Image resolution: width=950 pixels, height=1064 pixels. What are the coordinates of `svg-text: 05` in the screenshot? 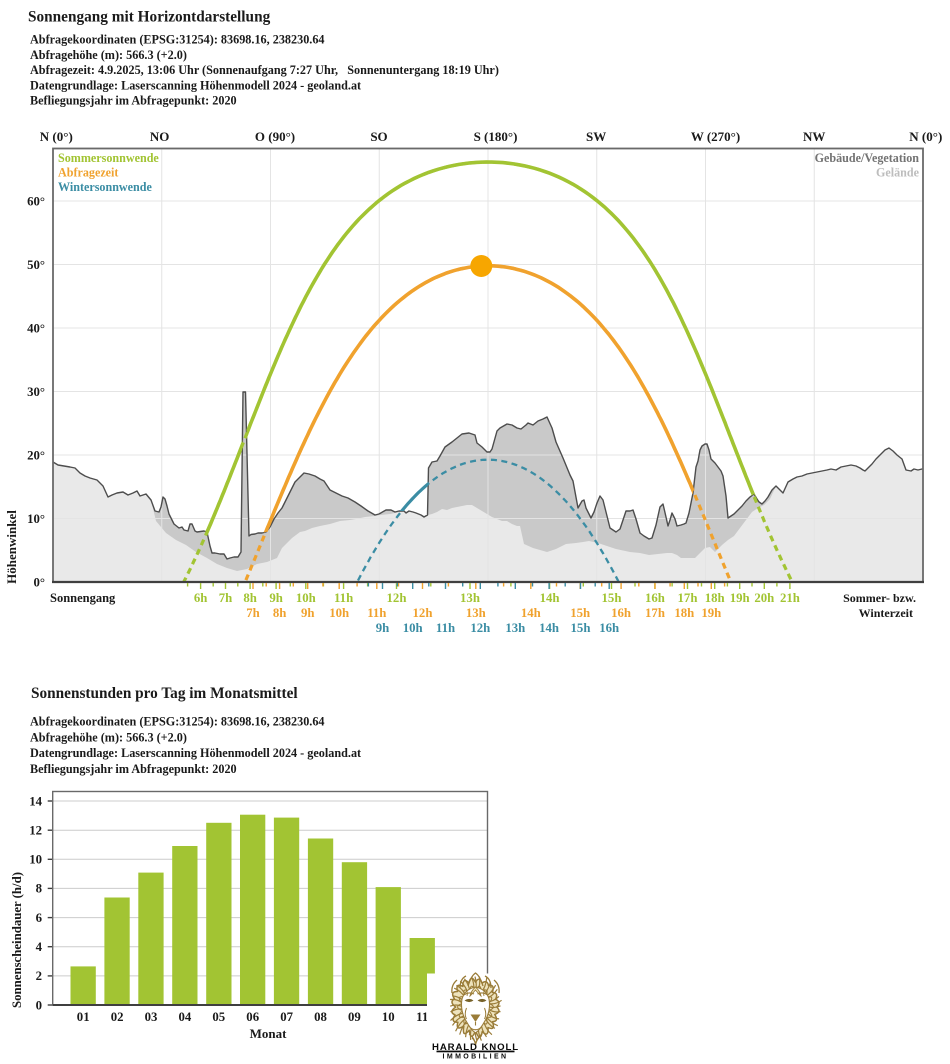 It's located at (218, 1017).